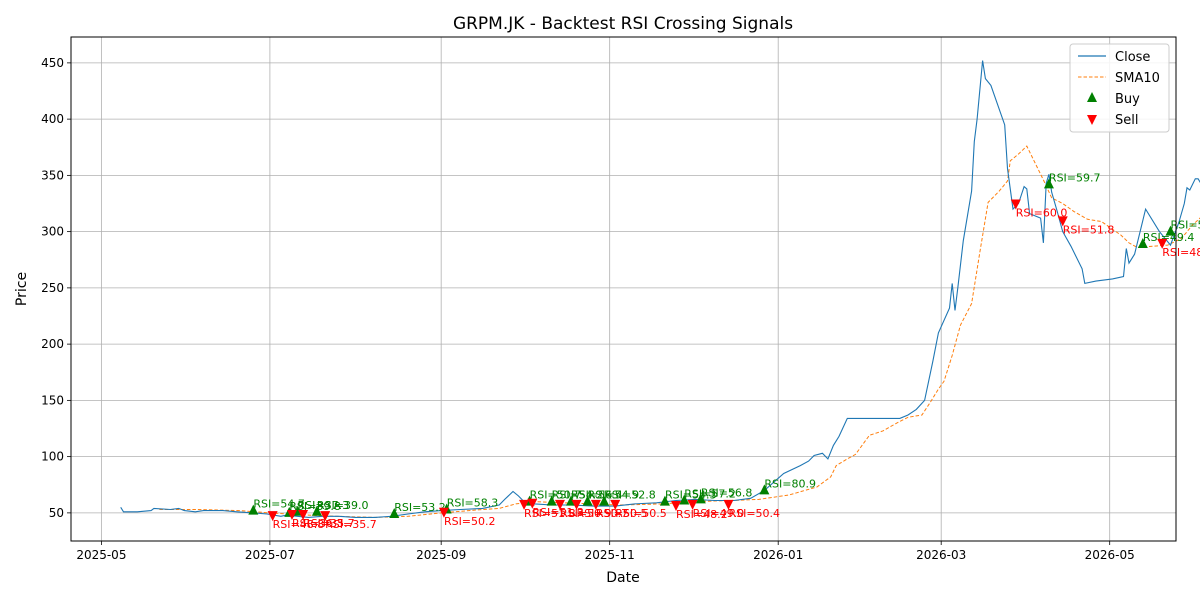  What do you see at coordinates (52, 232) in the screenshot?
I see `y-tick-label: 300` at bounding box center [52, 232].